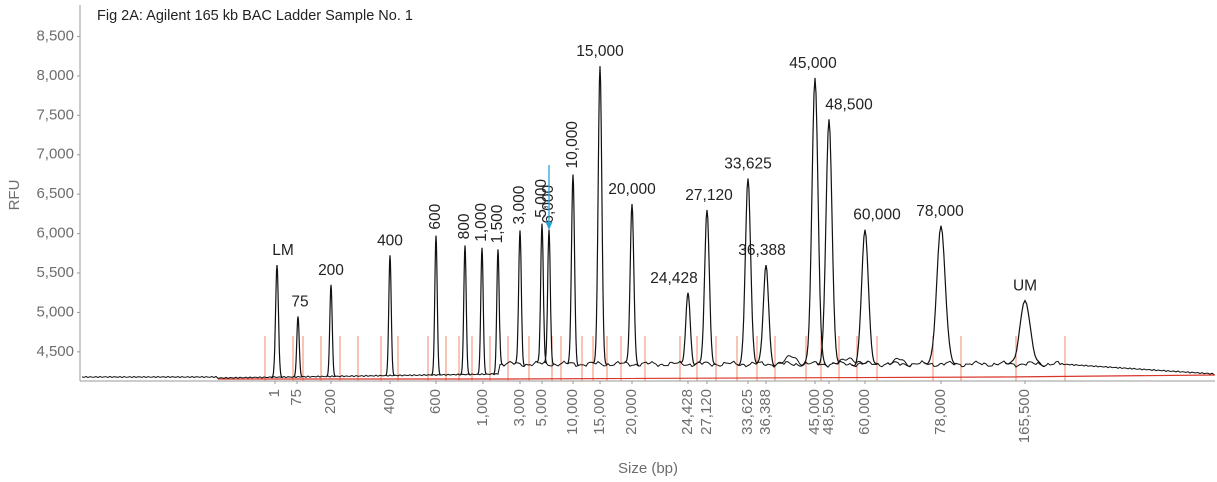 This screenshot has width=1217, height=482. Describe the element at coordinates (435, 216) in the screenshot. I see `peak-label: 600` at that location.